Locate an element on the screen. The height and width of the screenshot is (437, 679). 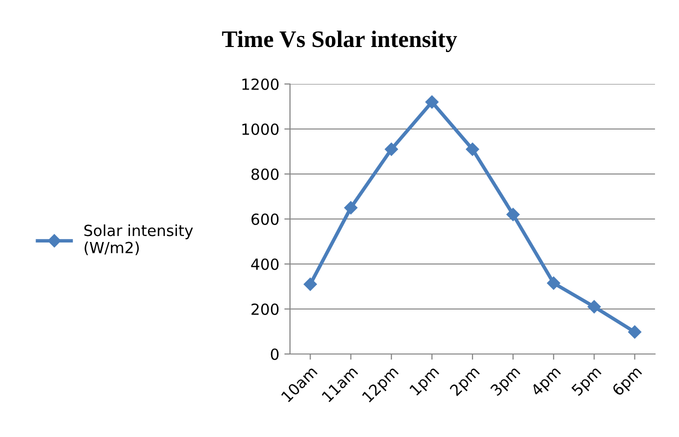
y-tick-label: 1000 is located at coordinates (260, 129).